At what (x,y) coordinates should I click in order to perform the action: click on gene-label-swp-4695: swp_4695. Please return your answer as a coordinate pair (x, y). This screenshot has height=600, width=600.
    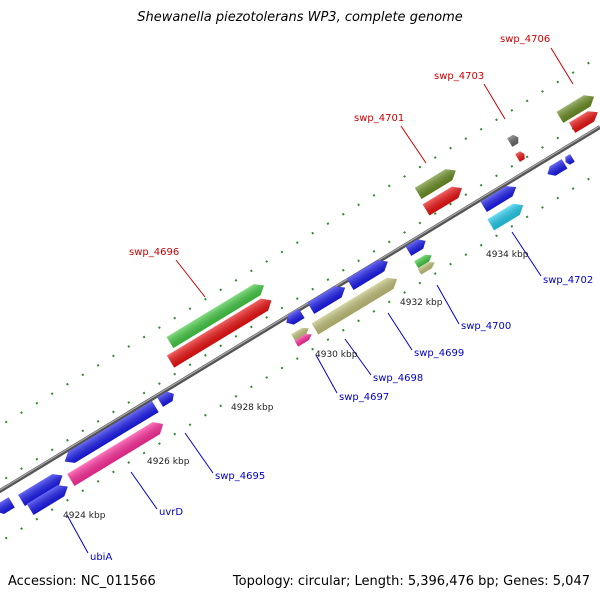
    Looking at the image, I should click on (240, 476).